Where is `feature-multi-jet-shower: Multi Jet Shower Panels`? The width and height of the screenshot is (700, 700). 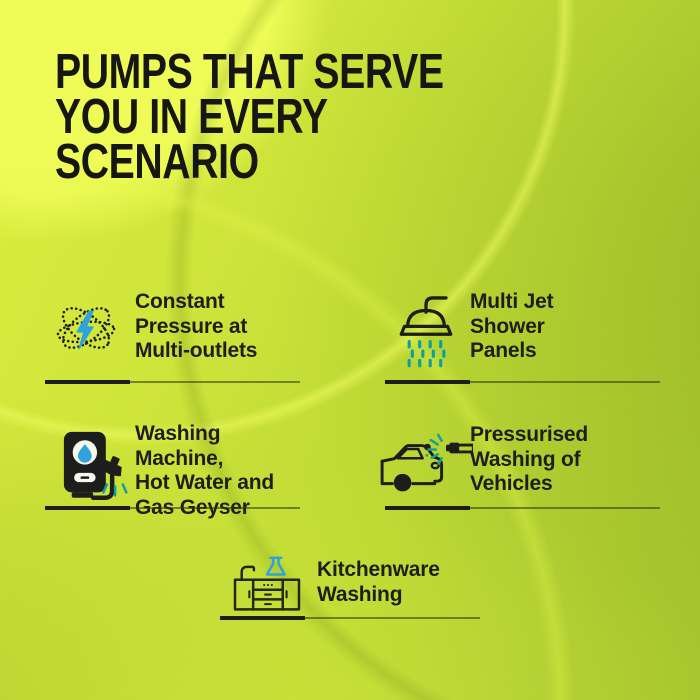
feature-multi-jet-shower: Multi Jet Shower Panels is located at coordinates (522, 336).